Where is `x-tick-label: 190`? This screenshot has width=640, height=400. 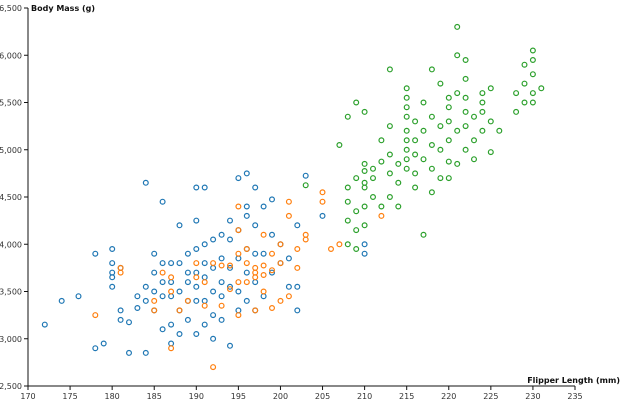 x-tick-label: 190 is located at coordinates (196, 396).